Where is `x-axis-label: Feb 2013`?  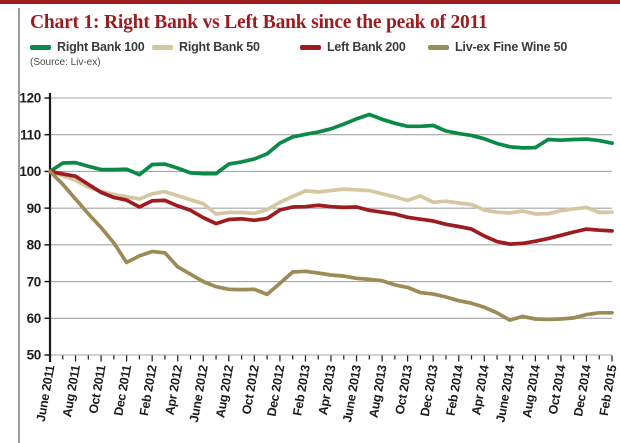 x-axis-label: Feb 2013 is located at coordinates (301, 390).